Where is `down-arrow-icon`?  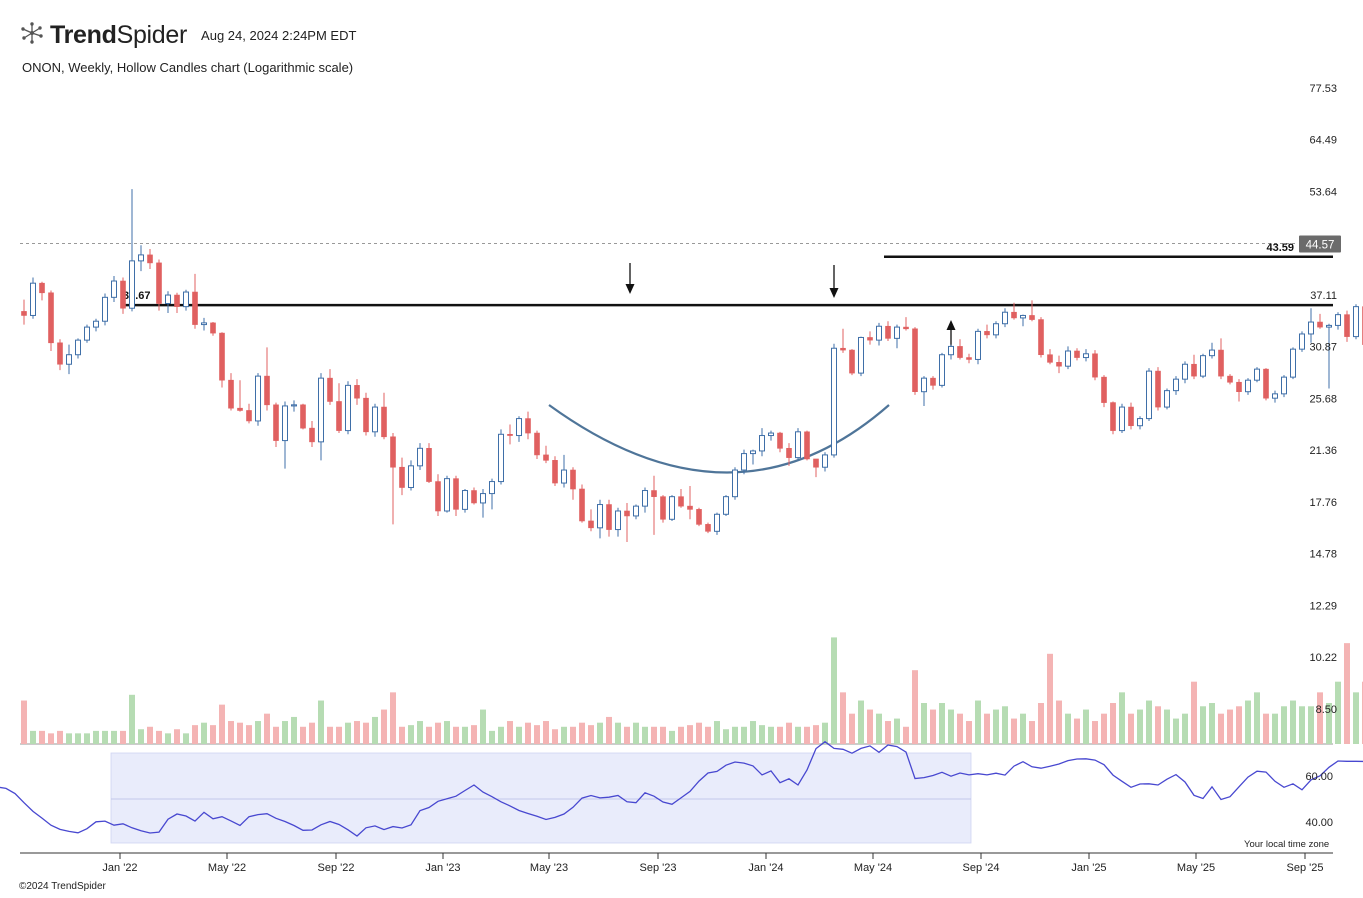
down-arrow-icon is located at coordinates (630, 289).